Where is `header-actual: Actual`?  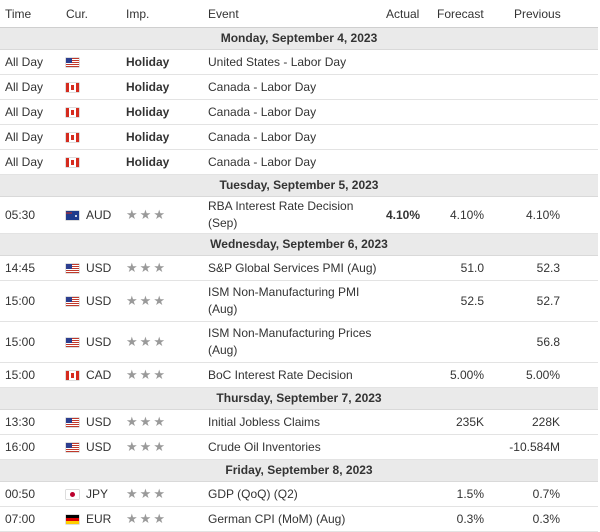
header-actual: Actual is located at coordinates (403, 14).